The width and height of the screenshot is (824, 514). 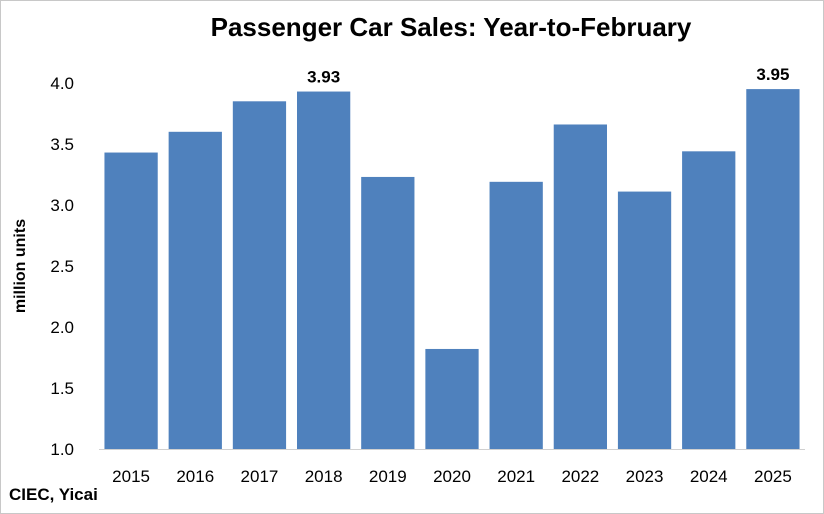 I want to click on x-tick-label: 2022, so click(x=580, y=476).